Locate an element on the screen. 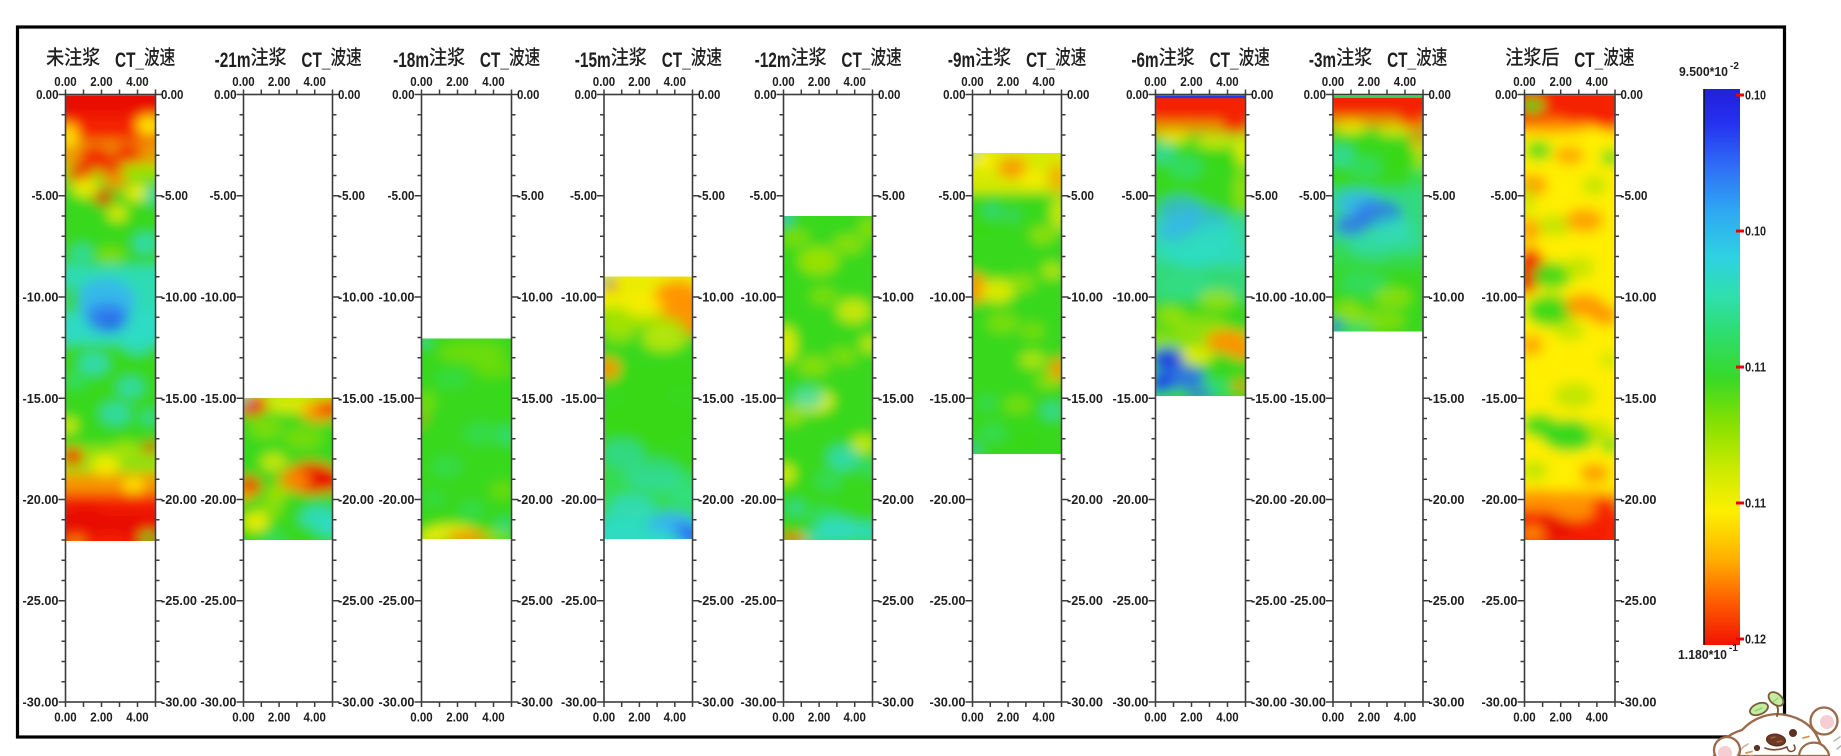 This screenshot has width=1841, height=756. svg-text: -18m is located at coordinates (411, 60).